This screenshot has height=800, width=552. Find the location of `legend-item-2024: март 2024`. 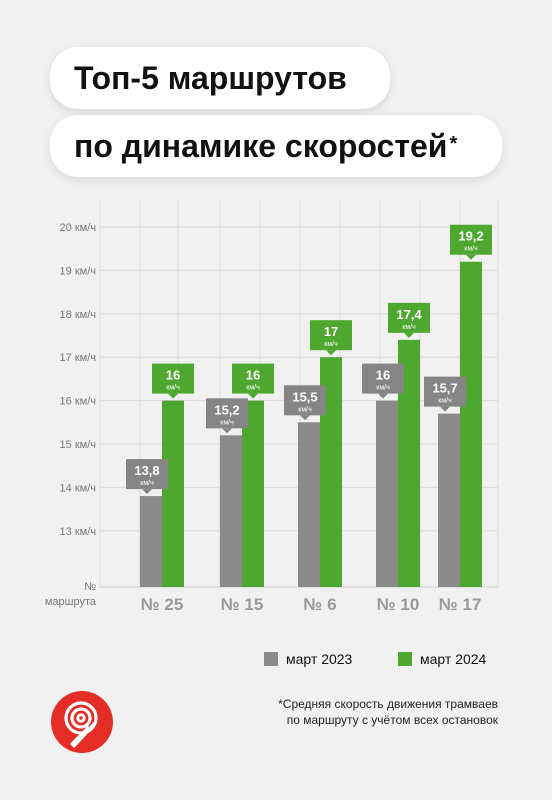

legend-item-2024: март 2024 is located at coordinates (442, 659).